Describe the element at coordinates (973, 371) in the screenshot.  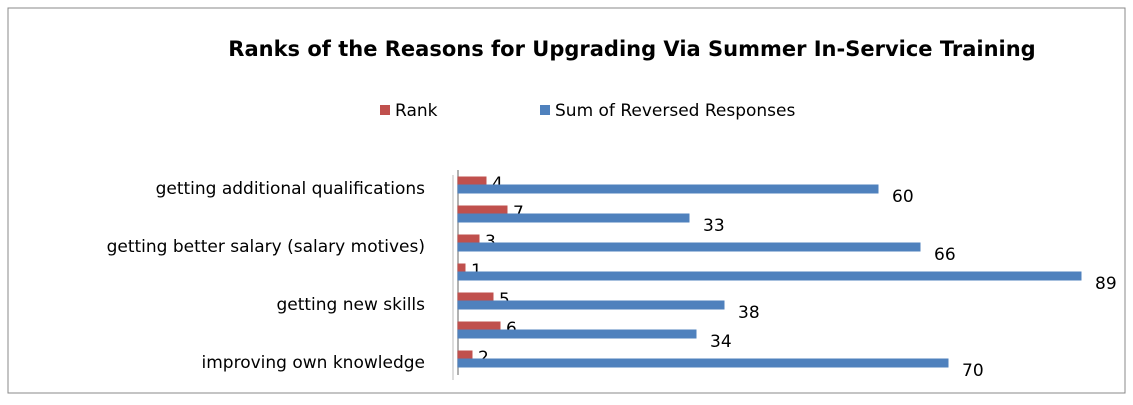
I see `data-label: 70` at that location.